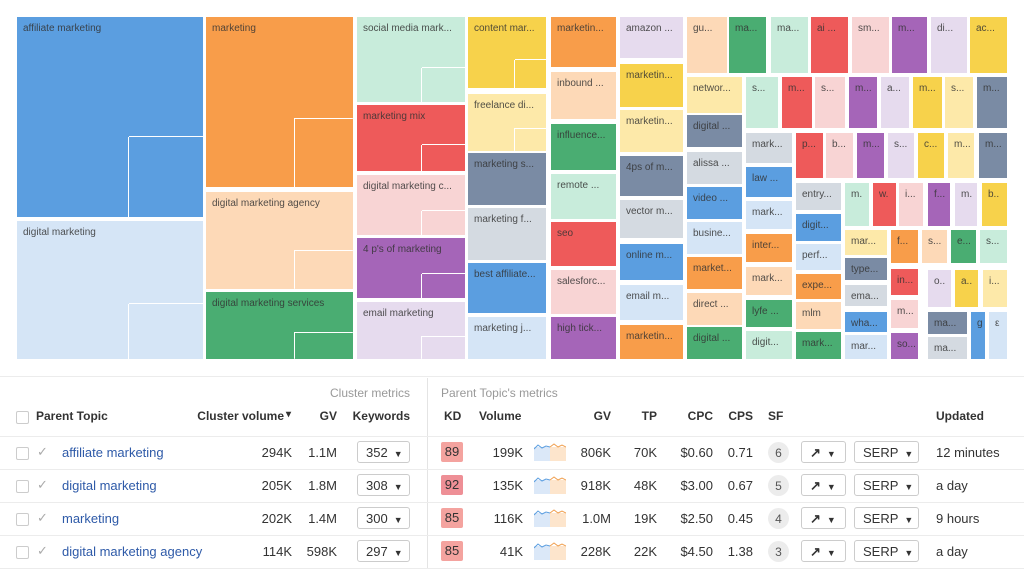 This screenshot has height=569, width=1024. I want to click on treemap-tile: a.., so click(966, 288).